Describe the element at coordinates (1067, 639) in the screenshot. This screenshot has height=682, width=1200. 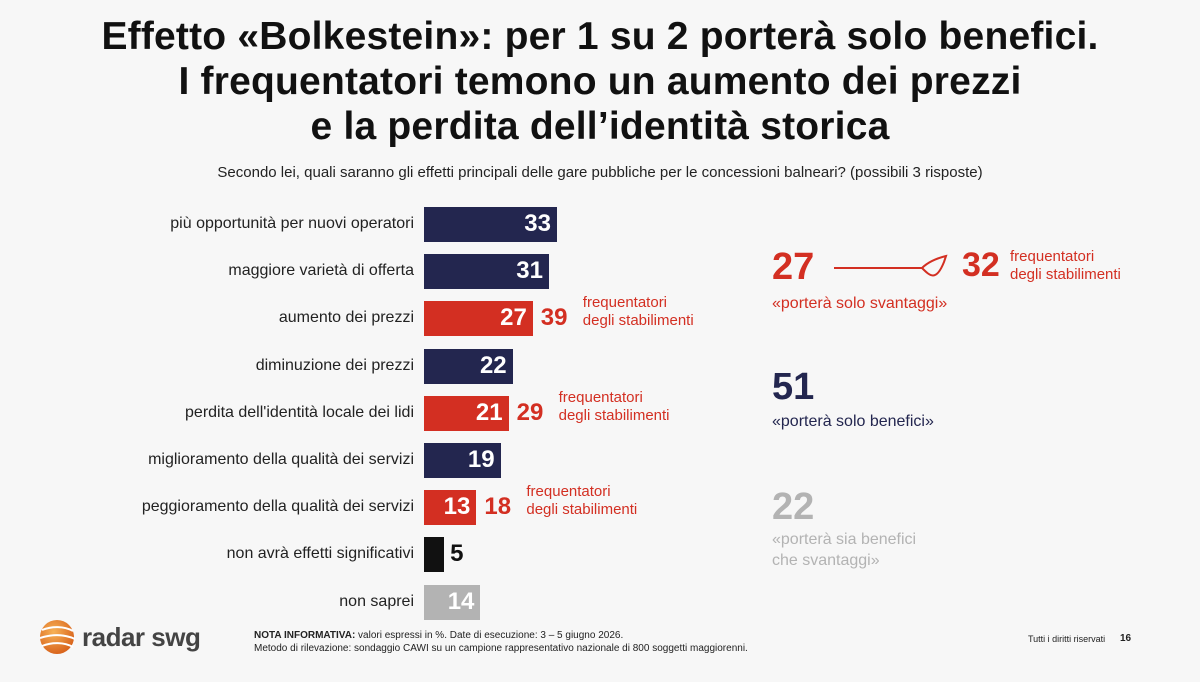
I see `rights-text: Tutti i diritti riservati` at that location.